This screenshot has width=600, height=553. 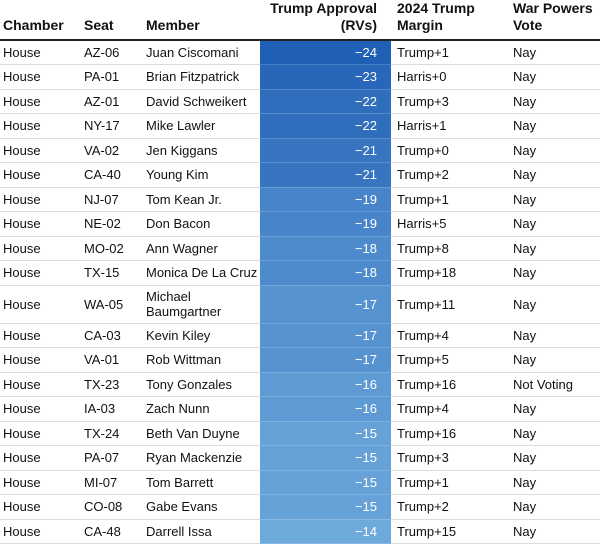 What do you see at coordinates (449, 248) in the screenshot?
I see `cell-margin: Trump+8` at bounding box center [449, 248].